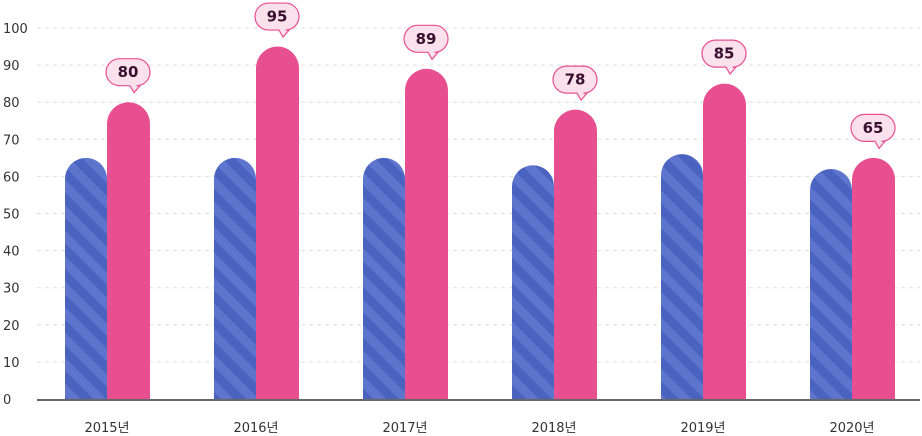 The width and height of the screenshot is (922, 436). Describe the element at coordinates (11, 103) in the screenshot. I see `y-tick-label: 80` at that location.